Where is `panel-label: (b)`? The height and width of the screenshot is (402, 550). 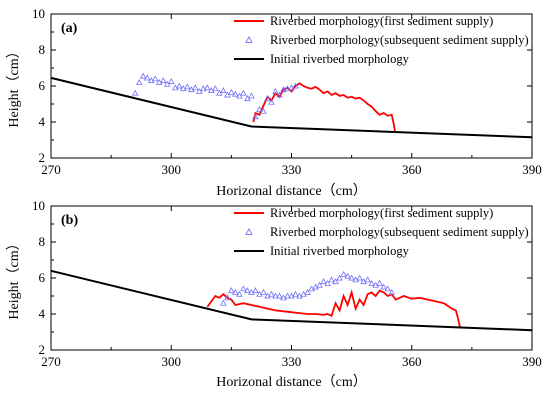 panel-label: (b) is located at coordinates (69, 220).